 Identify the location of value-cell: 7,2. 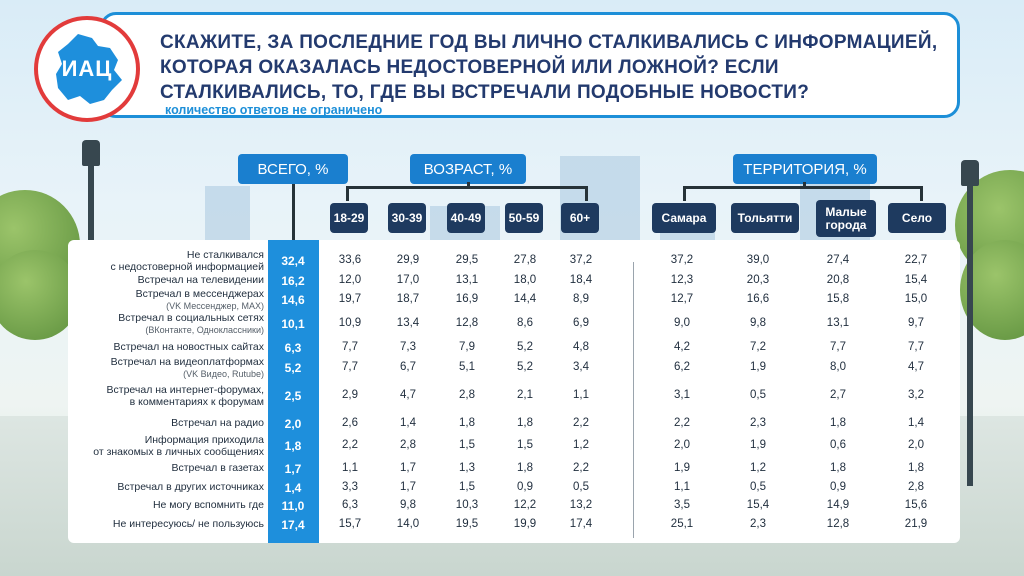
(758, 347).